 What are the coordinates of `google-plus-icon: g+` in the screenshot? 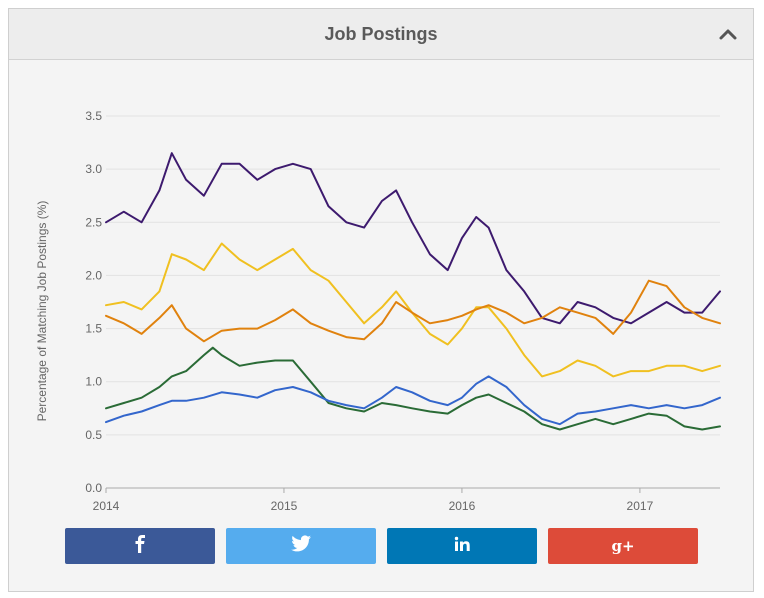 It's located at (623, 546).